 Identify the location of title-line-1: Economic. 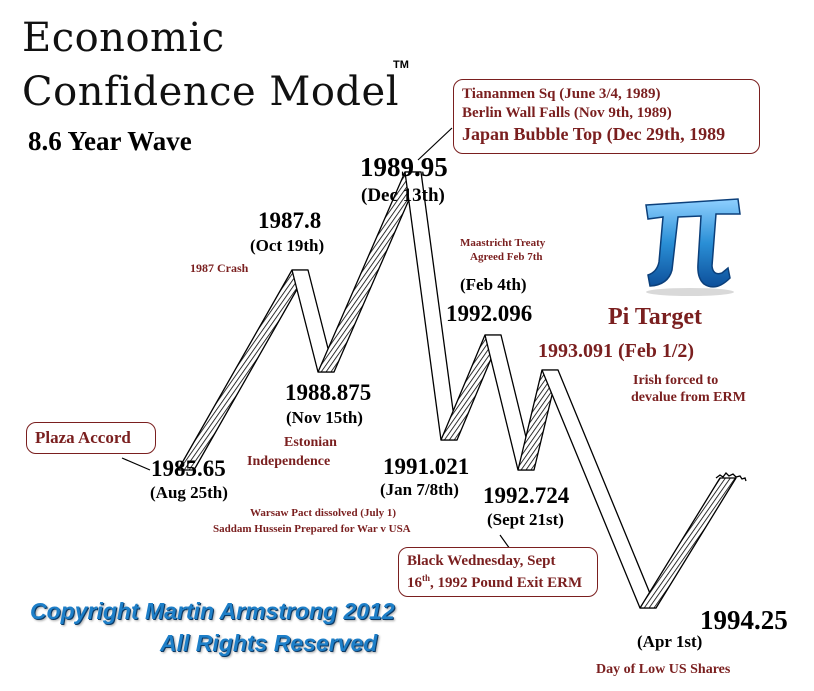
(123, 38).